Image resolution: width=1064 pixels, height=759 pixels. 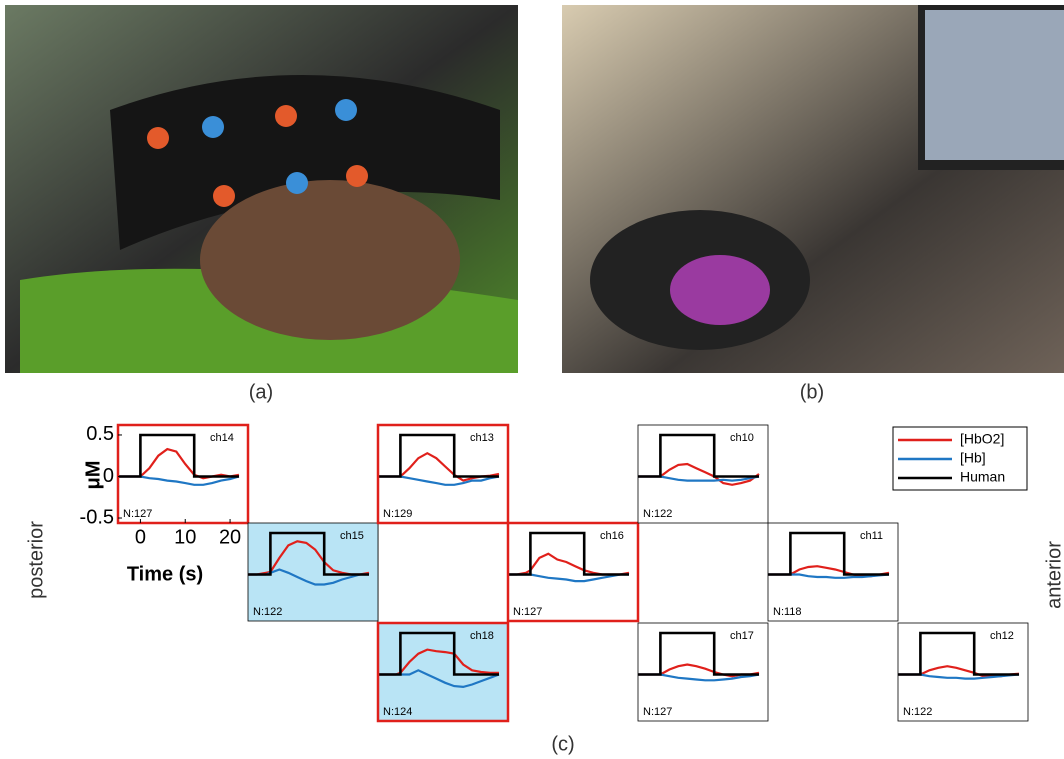 What do you see at coordinates (185, 537) in the screenshot?
I see `x-tick-label: 10` at bounding box center [185, 537].